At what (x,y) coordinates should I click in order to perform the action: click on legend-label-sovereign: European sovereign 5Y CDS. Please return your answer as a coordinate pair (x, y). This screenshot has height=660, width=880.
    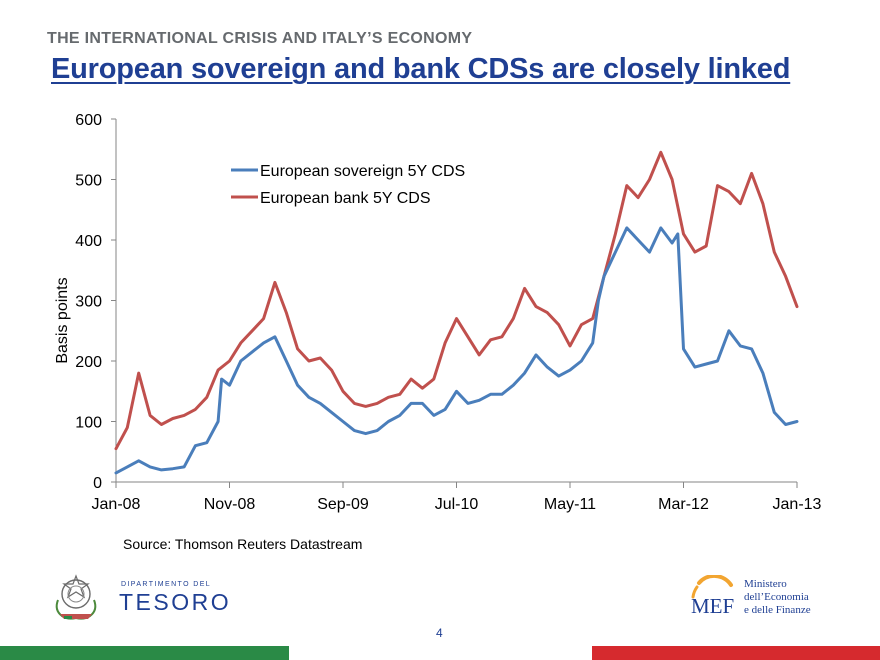
    Looking at the image, I should click on (362, 171).